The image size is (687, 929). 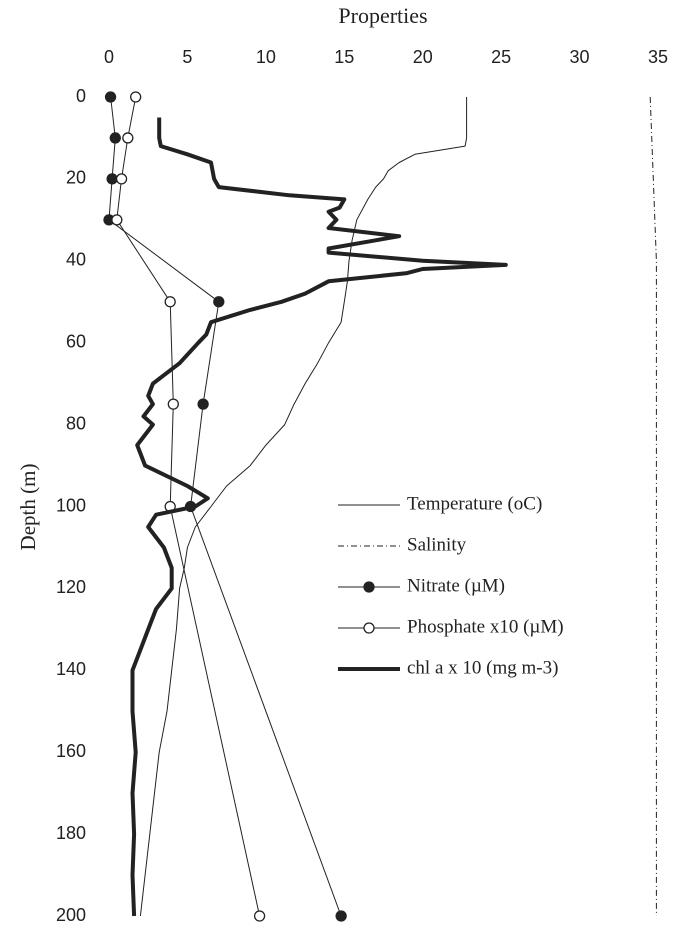 I want to click on y-tick-label: 60, so click(x=76, y=341).